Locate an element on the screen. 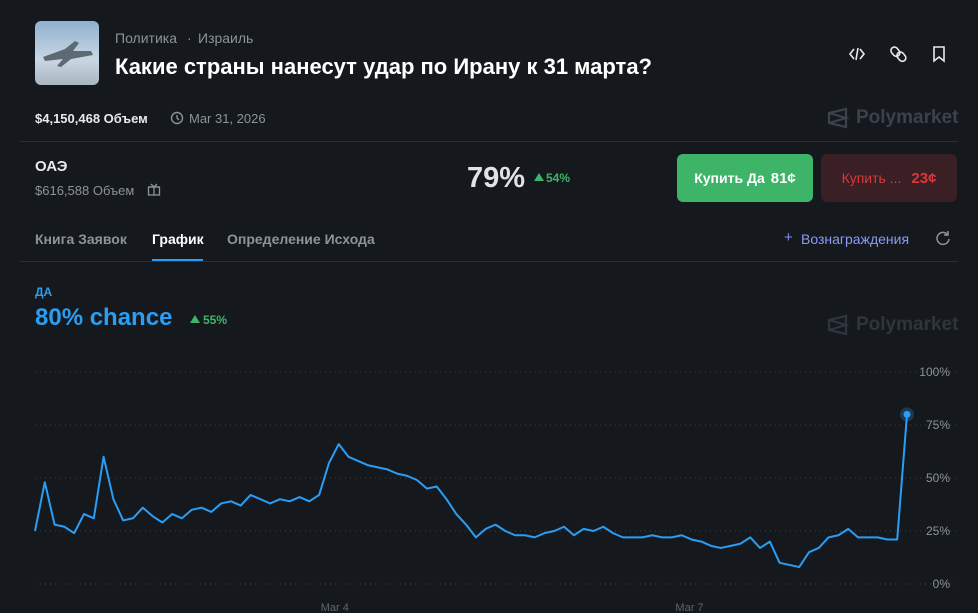 The image size is (978, 613). bookmark-button is located at coordinates (939, 54).